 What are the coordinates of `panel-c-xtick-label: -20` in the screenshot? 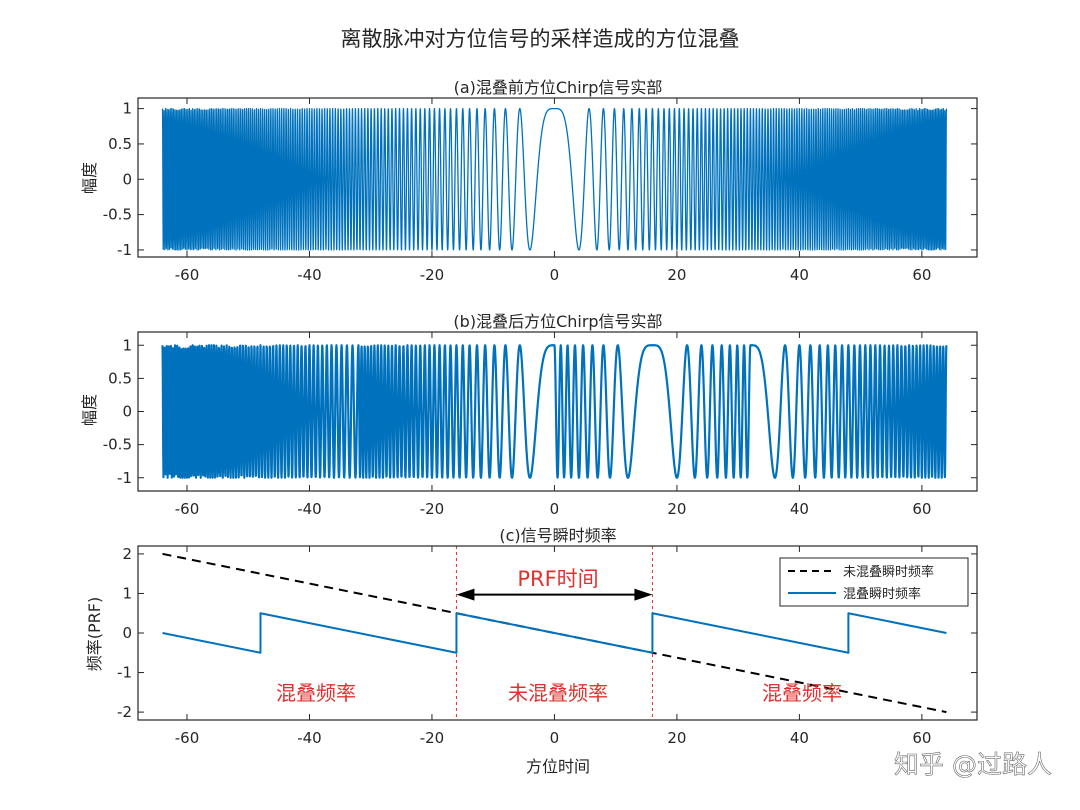 It's located at (432, 738).